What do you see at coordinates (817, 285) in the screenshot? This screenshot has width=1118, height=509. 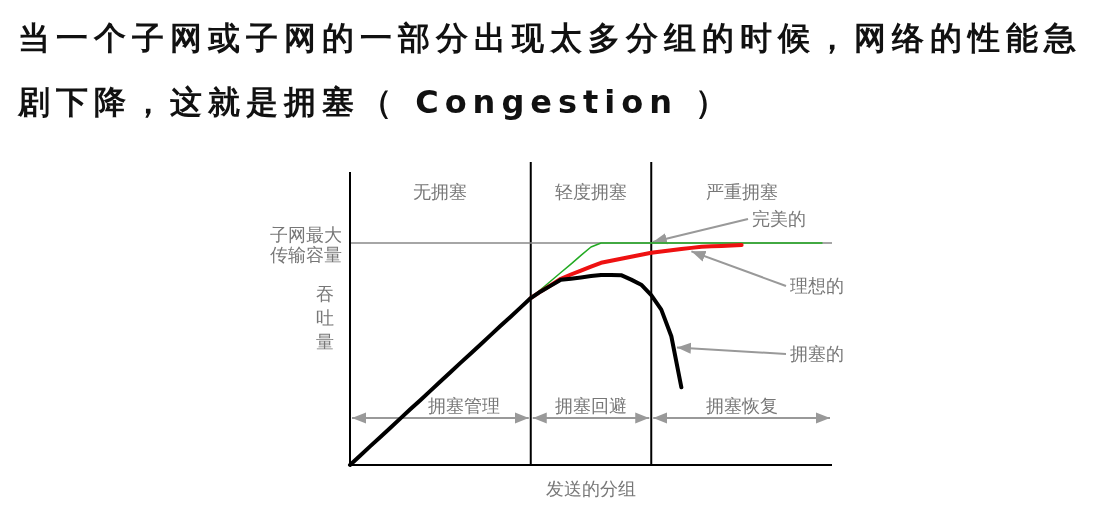 I see `text: 理想的` at bounding box center [817, 285].